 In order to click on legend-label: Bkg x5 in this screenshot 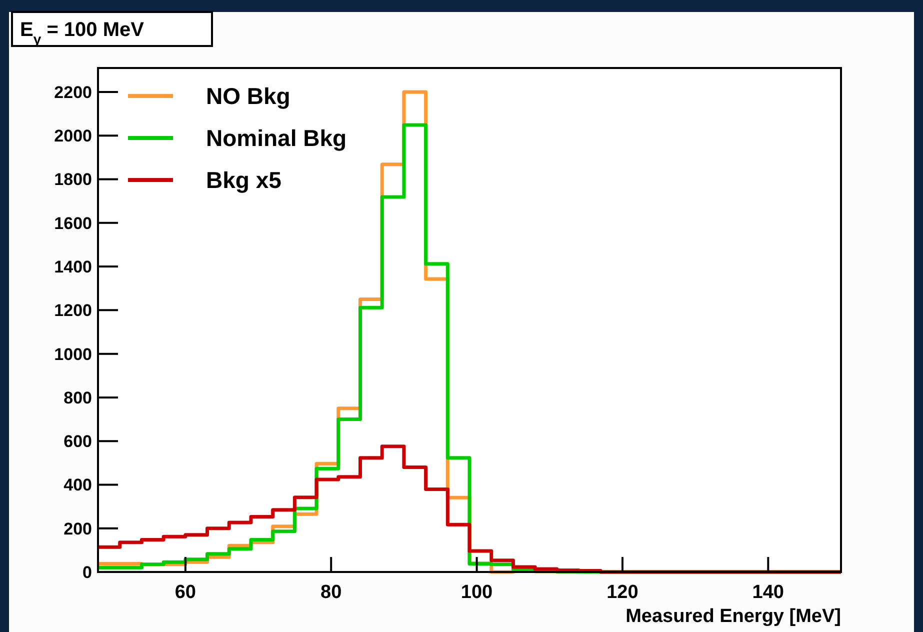, I will do `click(244, 180)`.